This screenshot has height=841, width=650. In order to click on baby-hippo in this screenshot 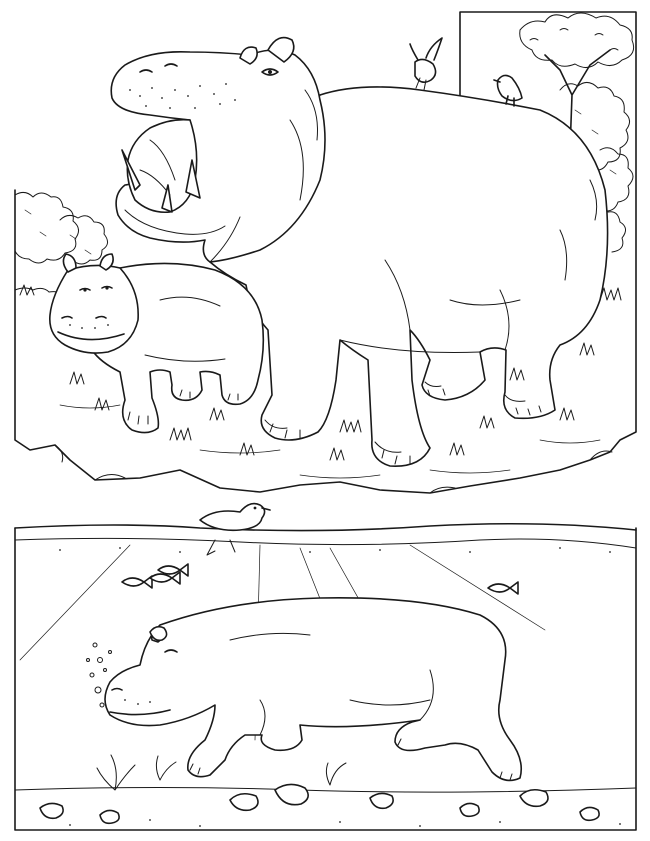, I will do `click(156, 343)`.